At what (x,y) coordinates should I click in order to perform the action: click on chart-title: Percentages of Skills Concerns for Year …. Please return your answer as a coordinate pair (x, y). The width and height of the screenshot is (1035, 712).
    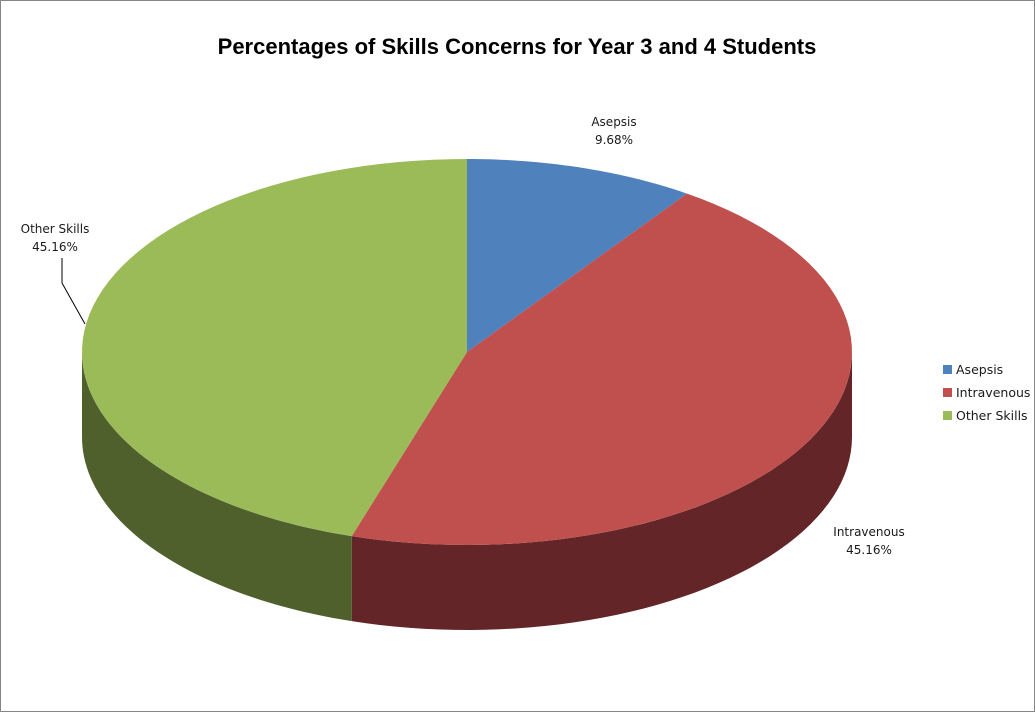
    Looking at the image, I should click on (517, 46).